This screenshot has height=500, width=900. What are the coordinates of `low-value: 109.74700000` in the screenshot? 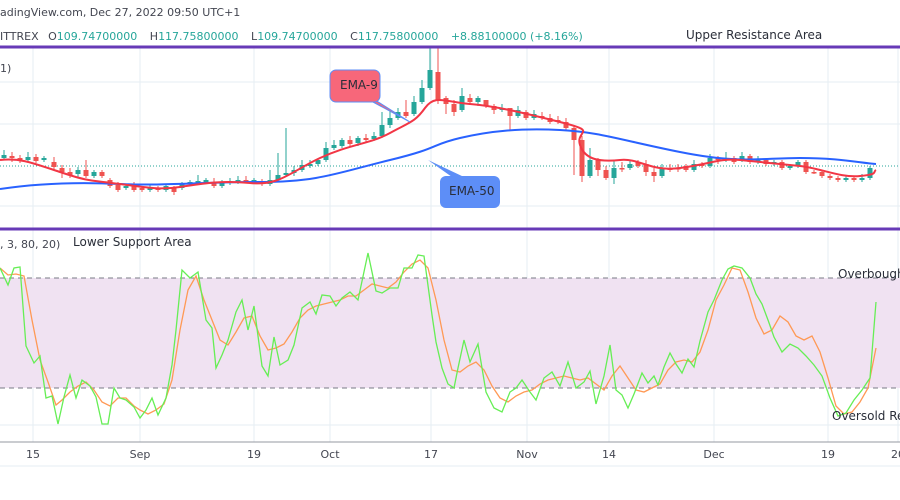 It's located at (297, 36).